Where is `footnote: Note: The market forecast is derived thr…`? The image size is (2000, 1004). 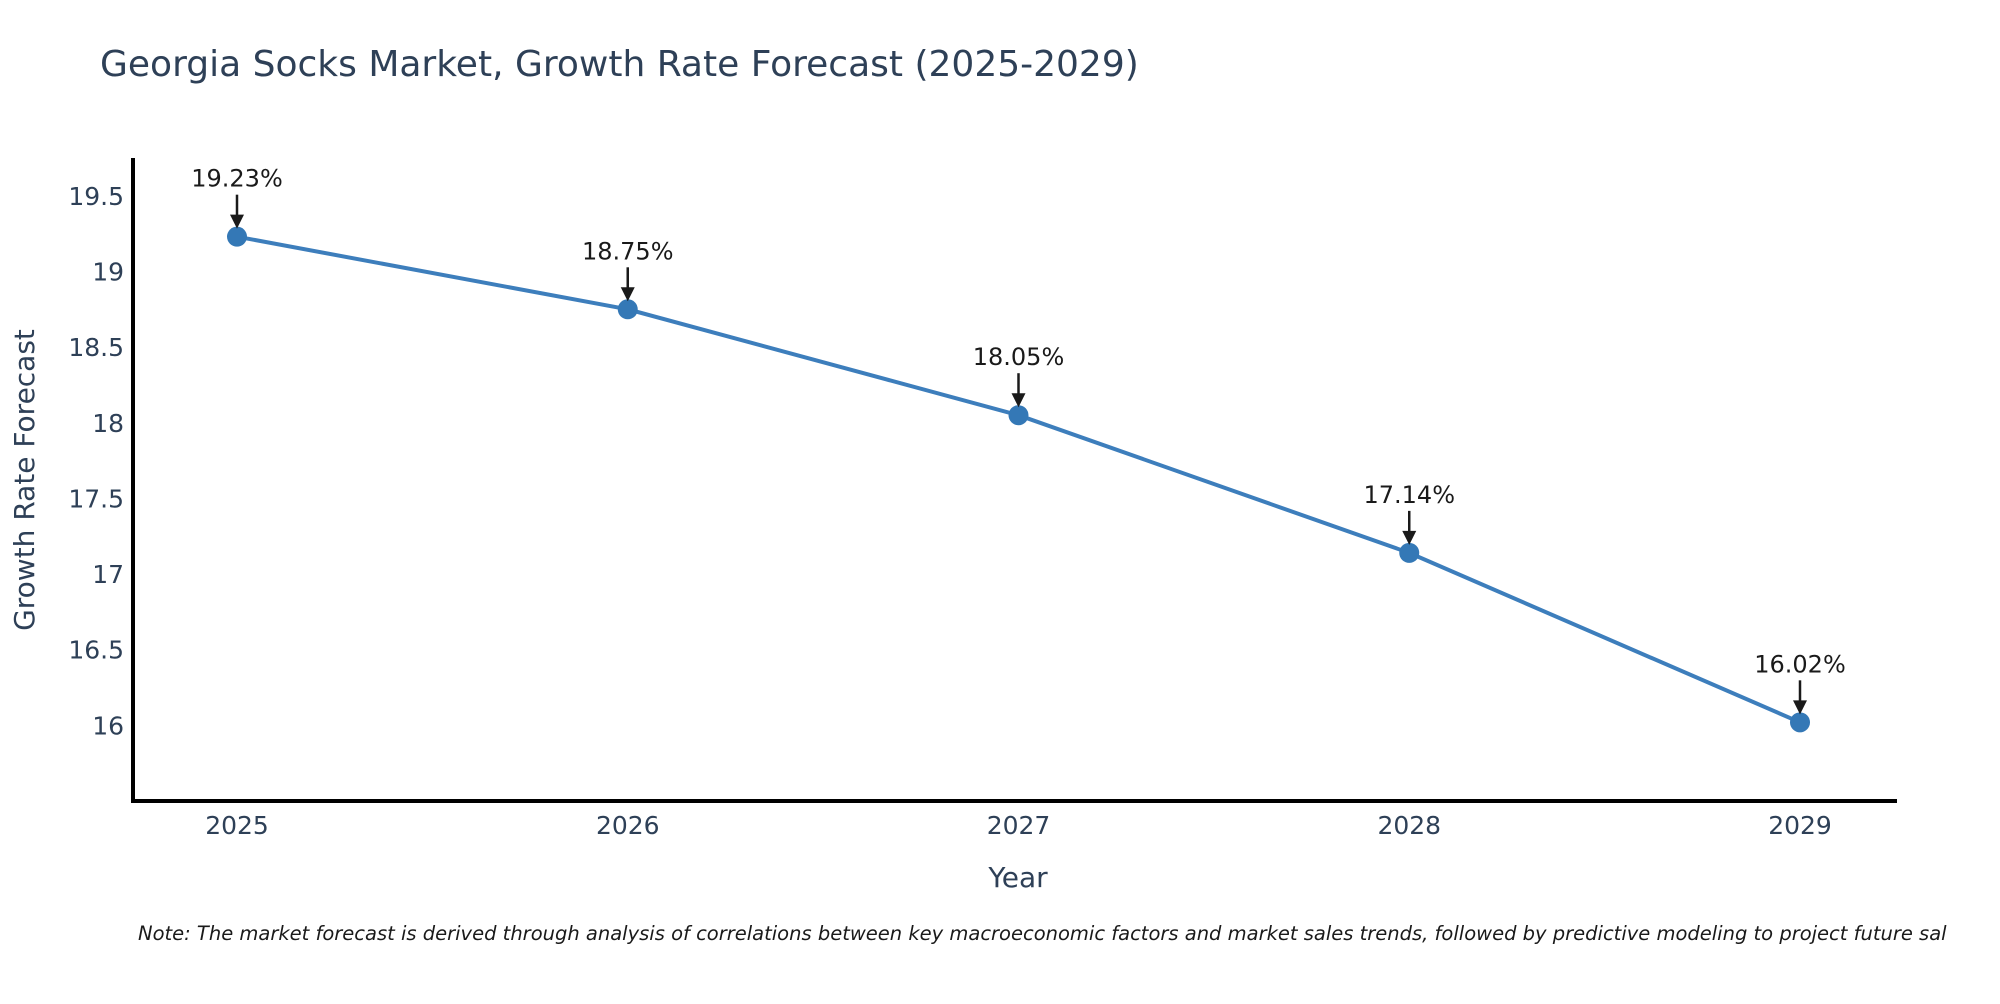 footnote: Note: The market forecast is derived thr… is located at coordinates (1042, 933).